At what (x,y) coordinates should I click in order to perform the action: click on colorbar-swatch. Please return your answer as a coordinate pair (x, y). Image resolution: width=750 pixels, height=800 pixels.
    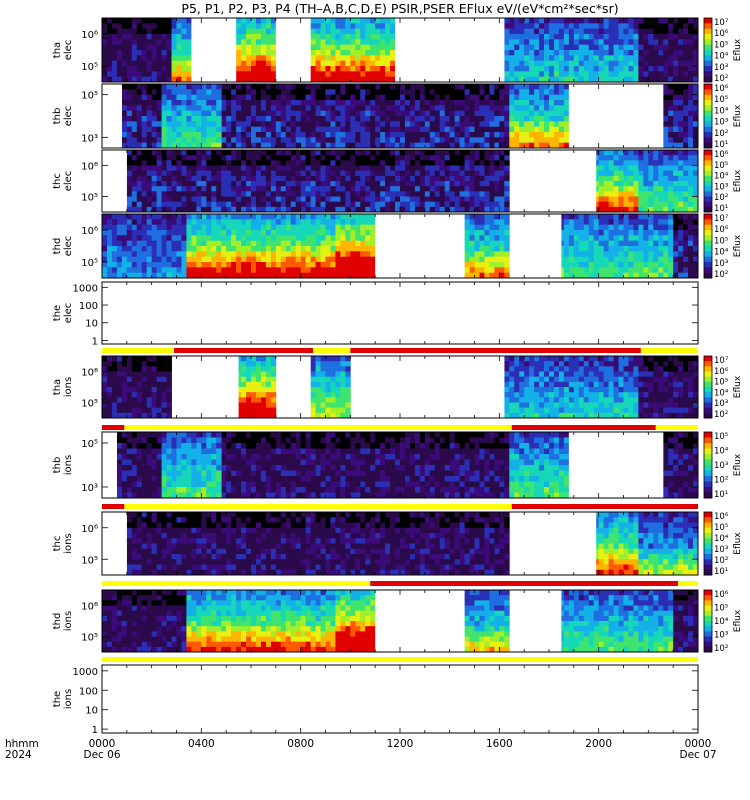
    Looking at the image, I should click on (708, 163).